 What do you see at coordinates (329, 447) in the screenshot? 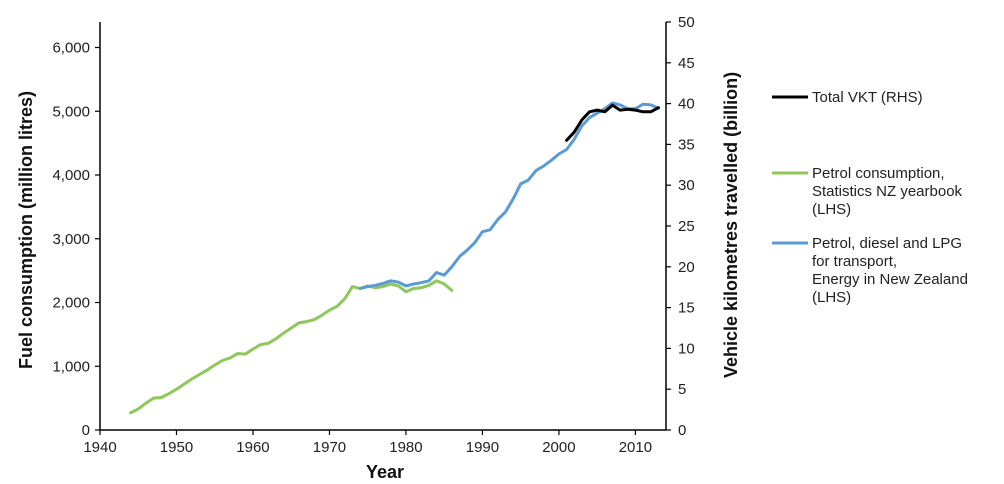
I see `x-tick-label: 1970` at bounding box center [329, 447].